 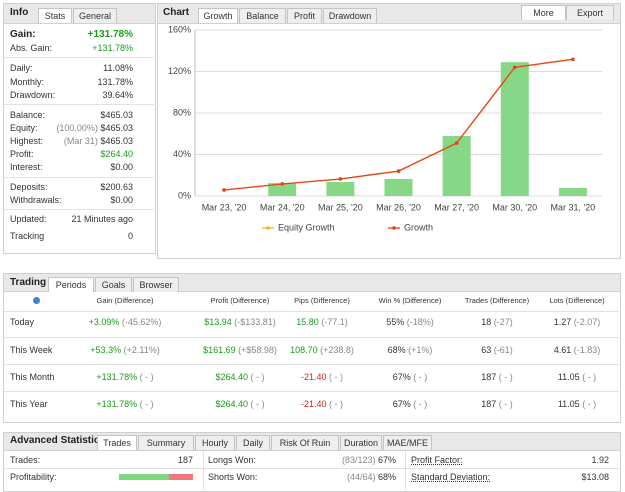 What do you see at coordinates (166, 442) in the screenshot?
I see `tab: Summary` at bounding box center [166, 442].